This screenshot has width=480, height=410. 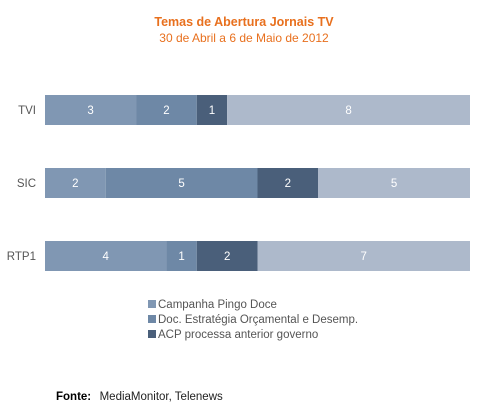 I want to click on bar-value-label-sic-3: 2, so click(x=288, y=184).